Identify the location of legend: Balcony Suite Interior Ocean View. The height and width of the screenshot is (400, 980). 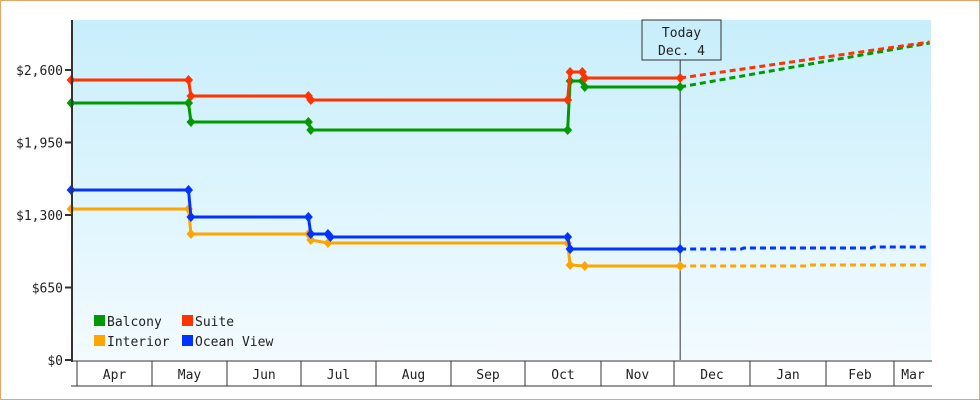
(183, 332).